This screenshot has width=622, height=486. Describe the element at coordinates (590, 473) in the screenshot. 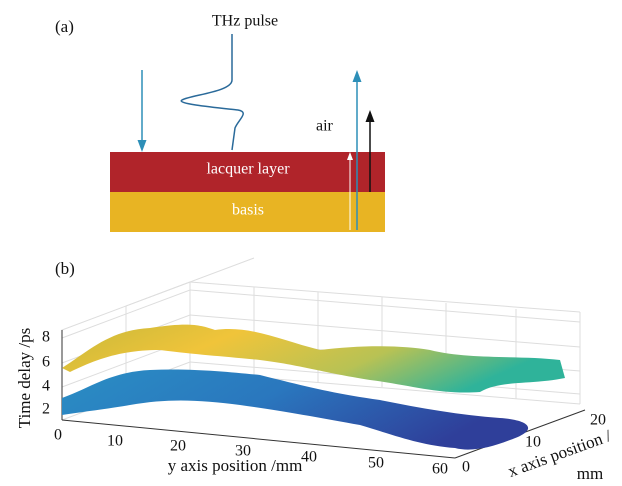

I see `x-axis-unit: mm` at that location.